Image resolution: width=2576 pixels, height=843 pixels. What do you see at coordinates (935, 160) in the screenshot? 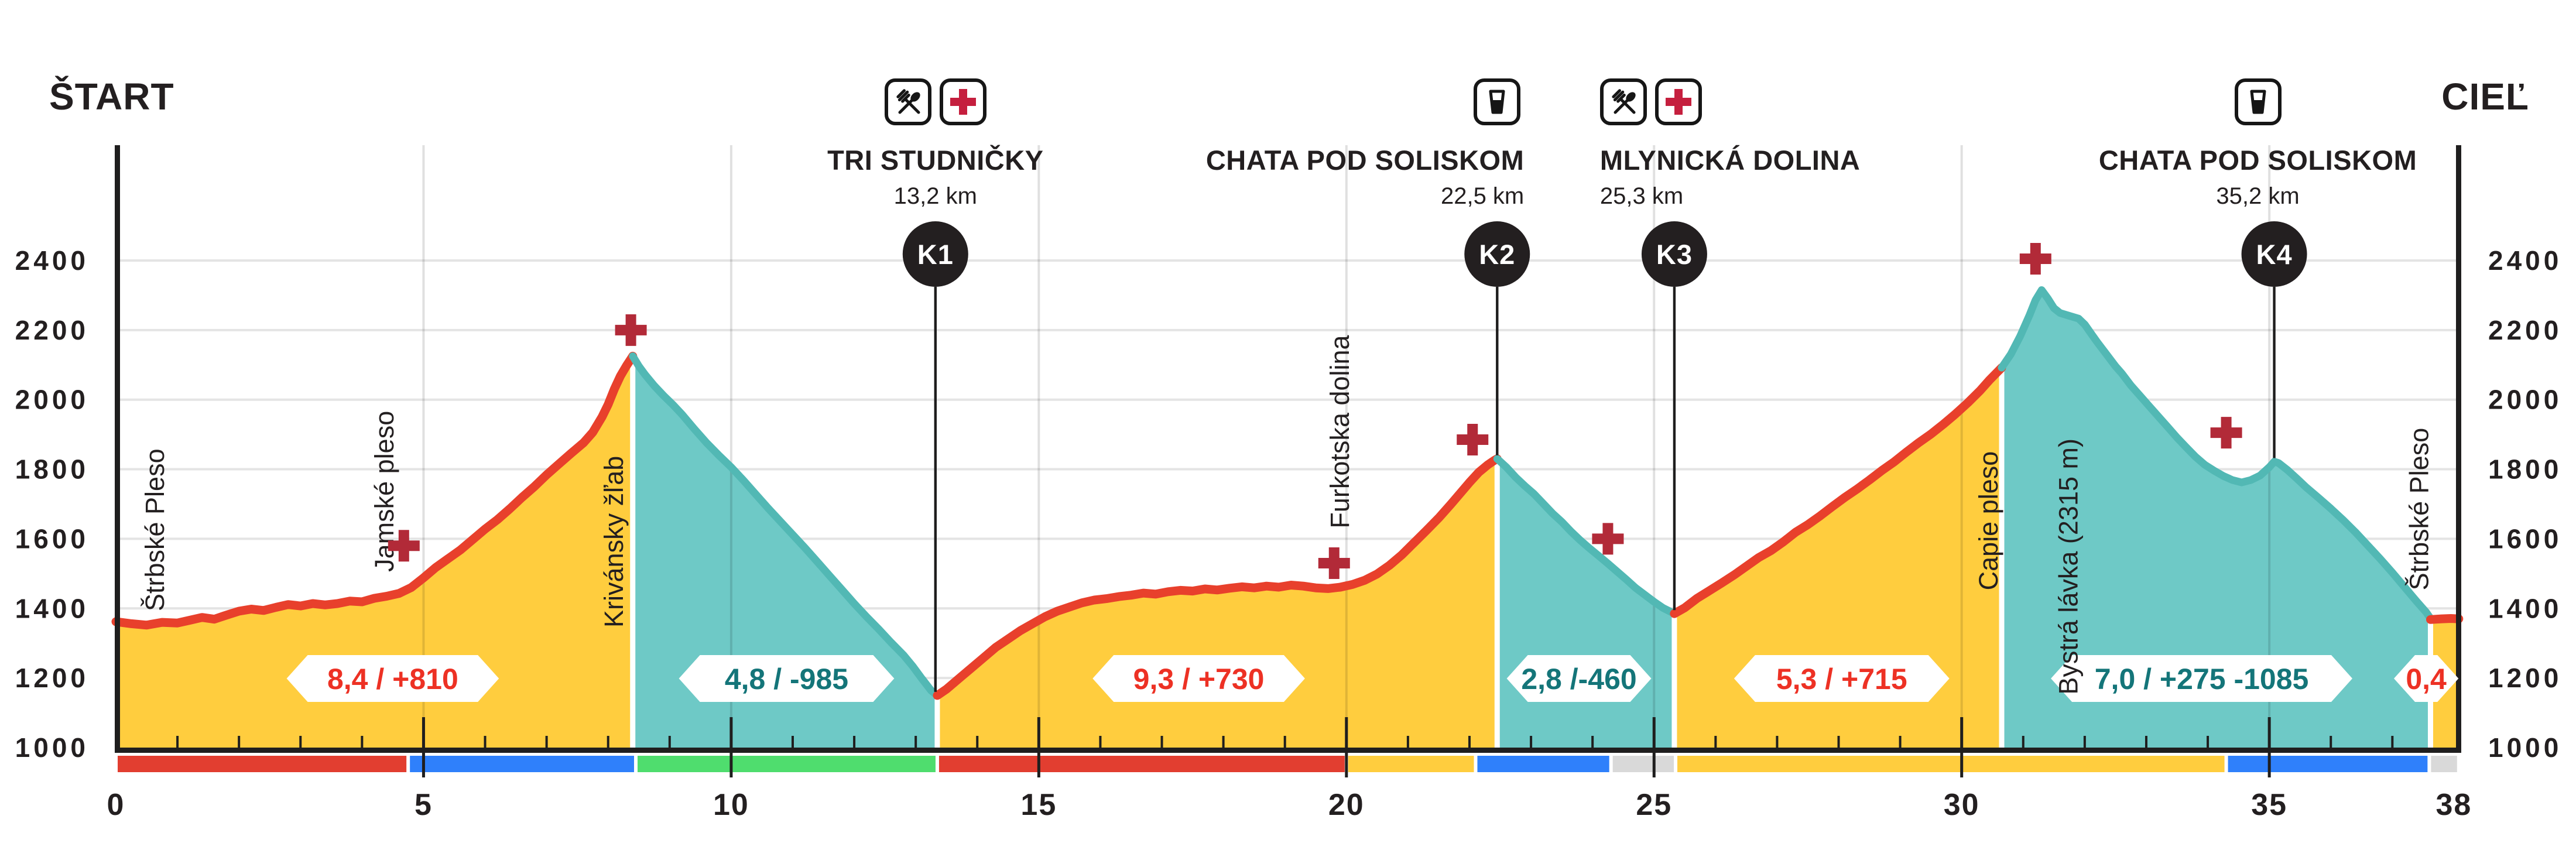
I see `checkpoint-title-K1: TRI STUDNIČKY` at bounding box center [935, 160].